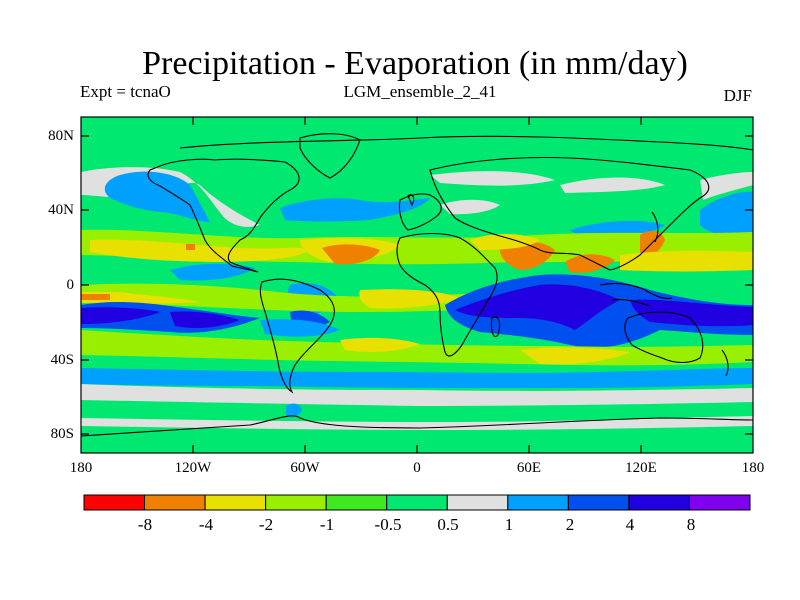  I want to click on band-south-indian-yellow, so click(575, 356).